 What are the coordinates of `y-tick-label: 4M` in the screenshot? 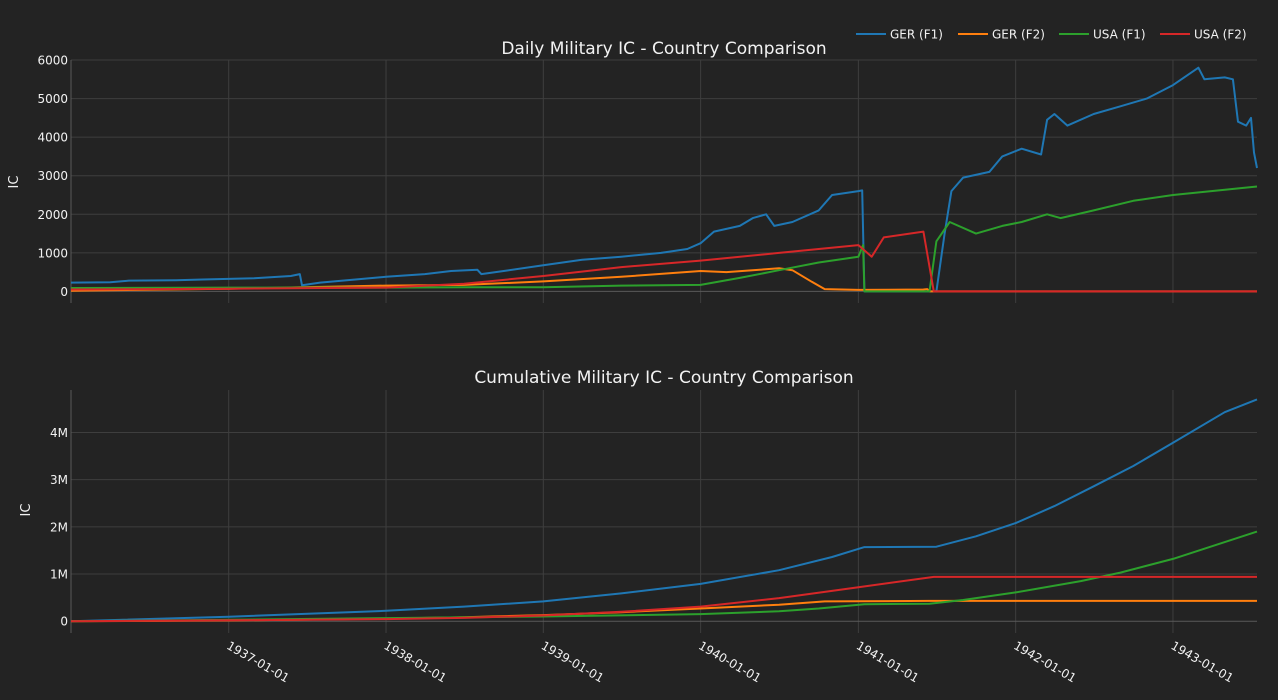 It's located at (59, 433).